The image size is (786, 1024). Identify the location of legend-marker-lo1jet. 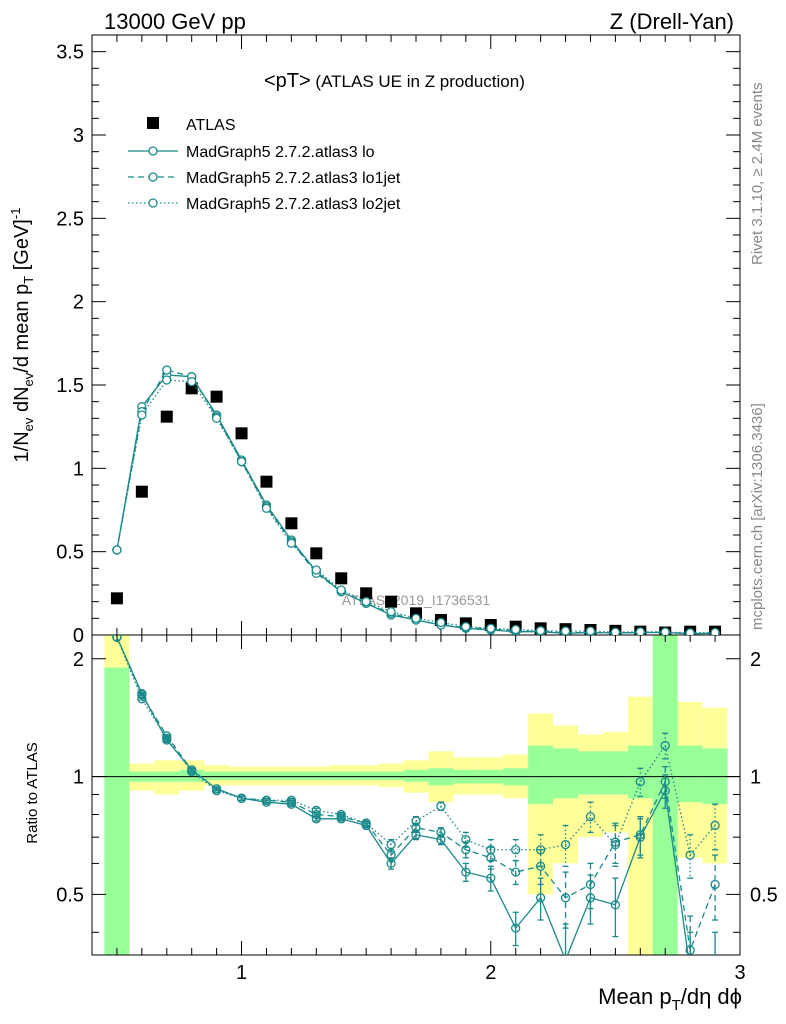
(153, 177).